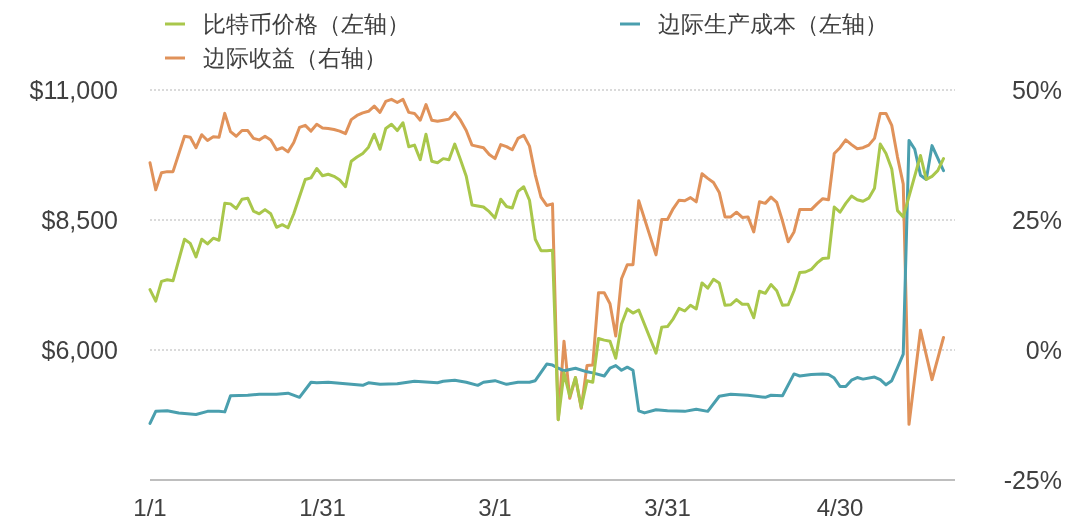 The image size is (1087, 530). Describe the element at coordinates (495, 507) in the screenshot. I see `x-tick-label: 3/1` at that location.